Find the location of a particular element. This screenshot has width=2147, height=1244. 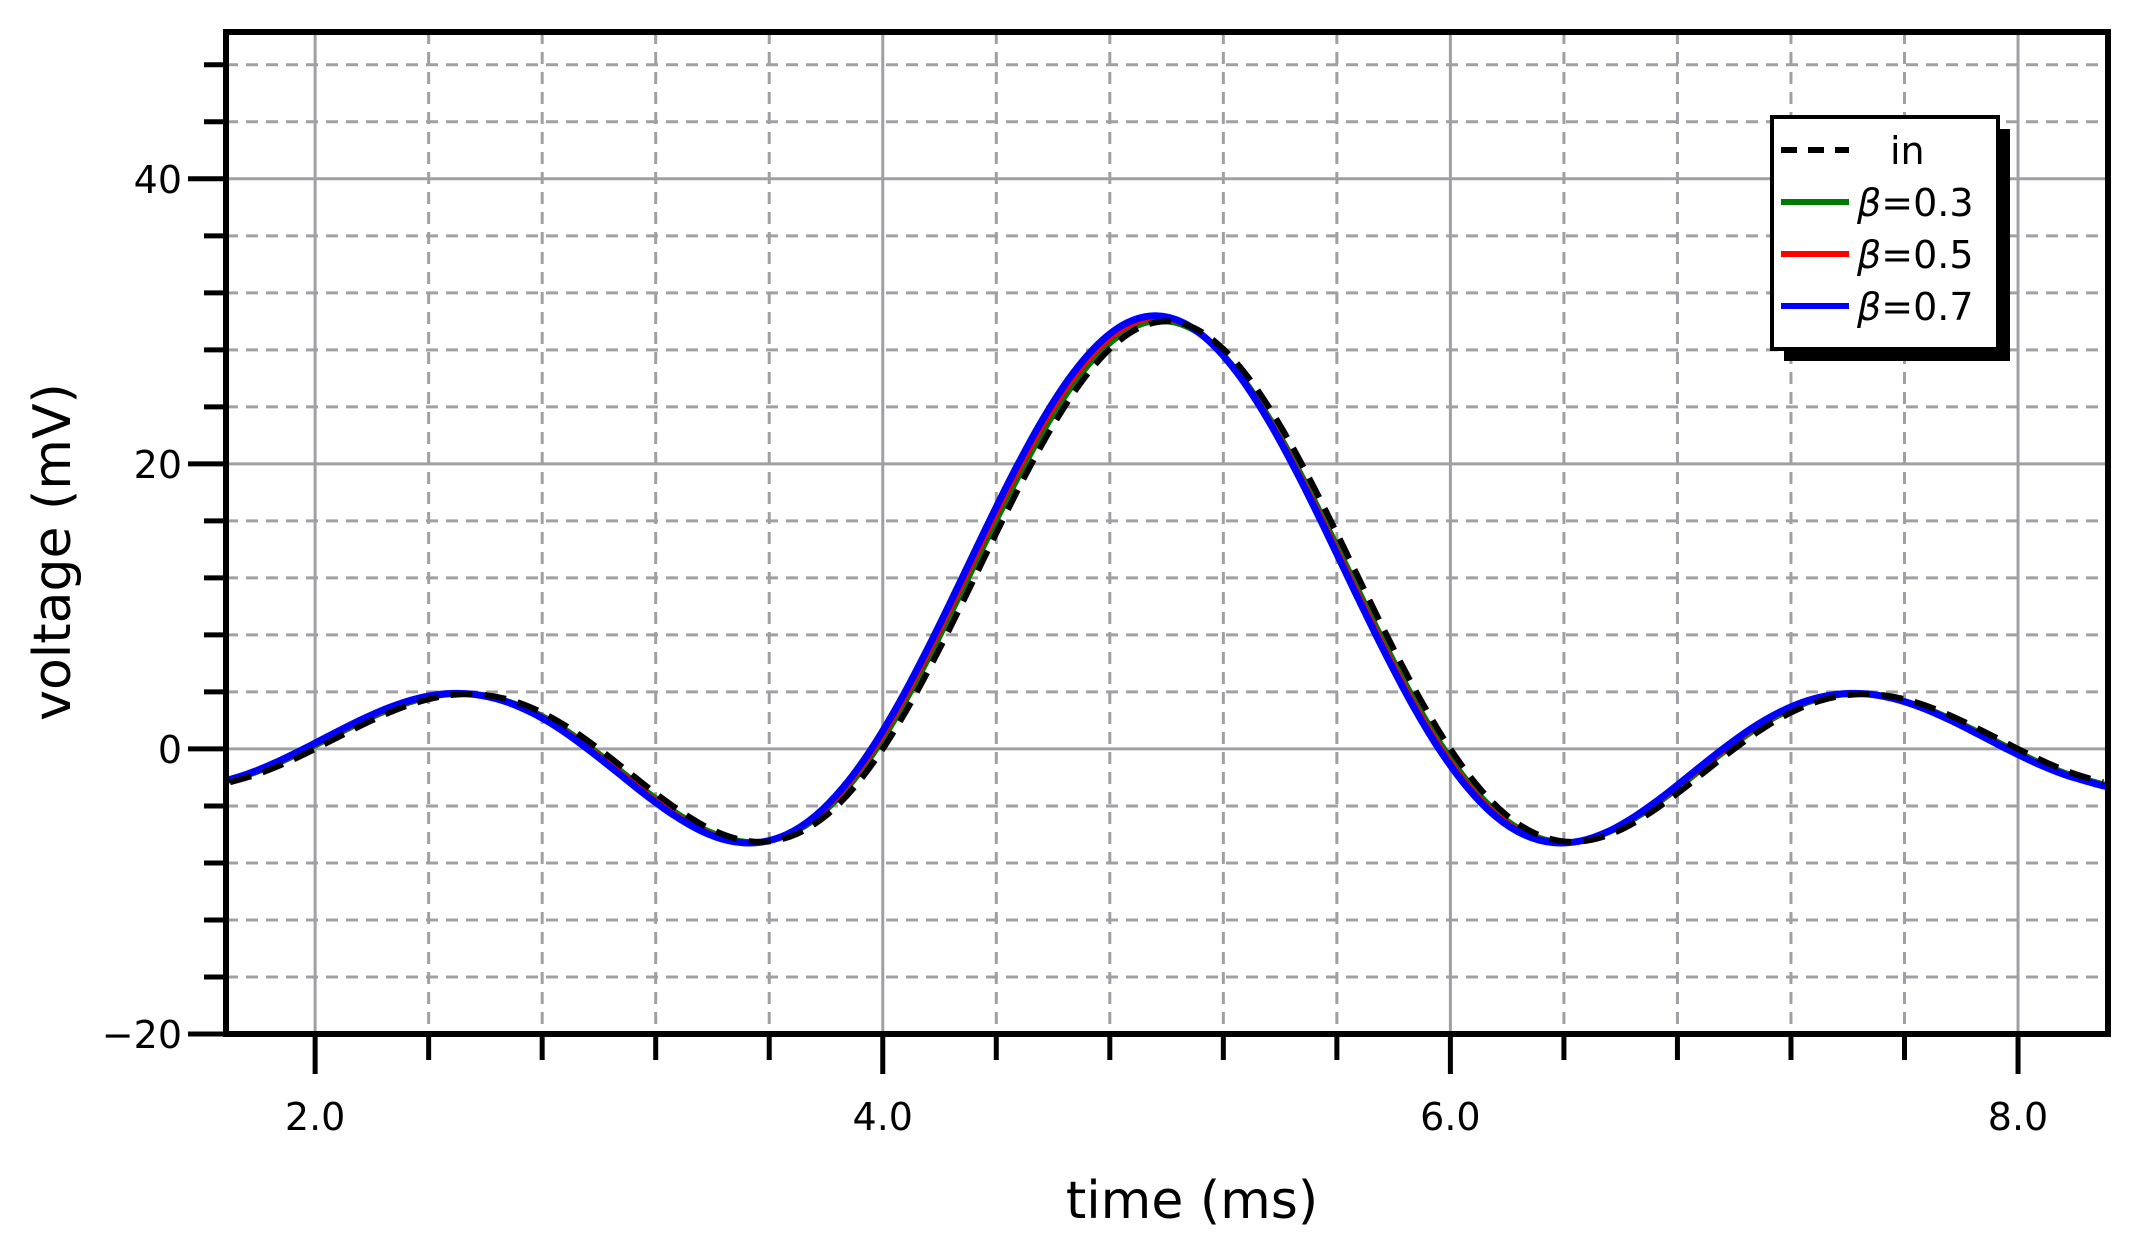

x-tick-label: 6.0 is located at coordinates (1450, 1117).